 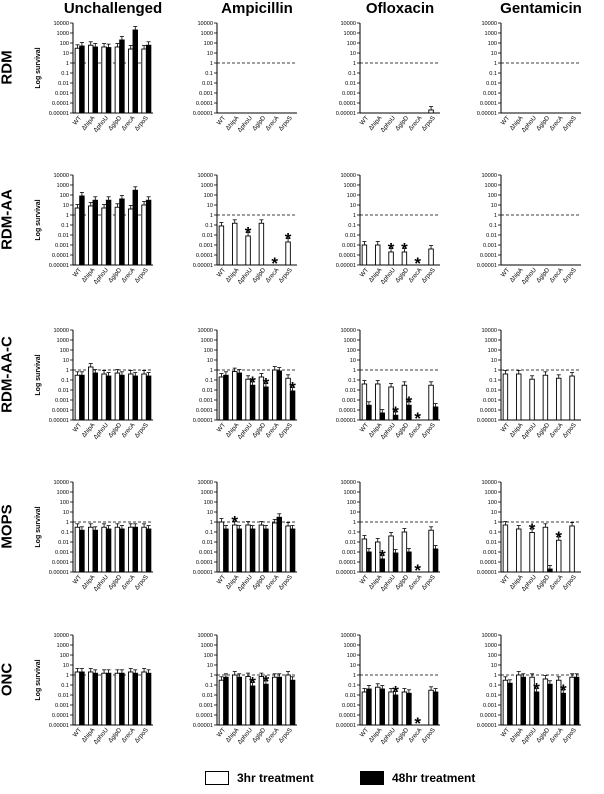 What do you see at coordinates (487, 573) in the screenshot?
I see `y-tick-label: 0.00001` at bounding box center [487, 573].